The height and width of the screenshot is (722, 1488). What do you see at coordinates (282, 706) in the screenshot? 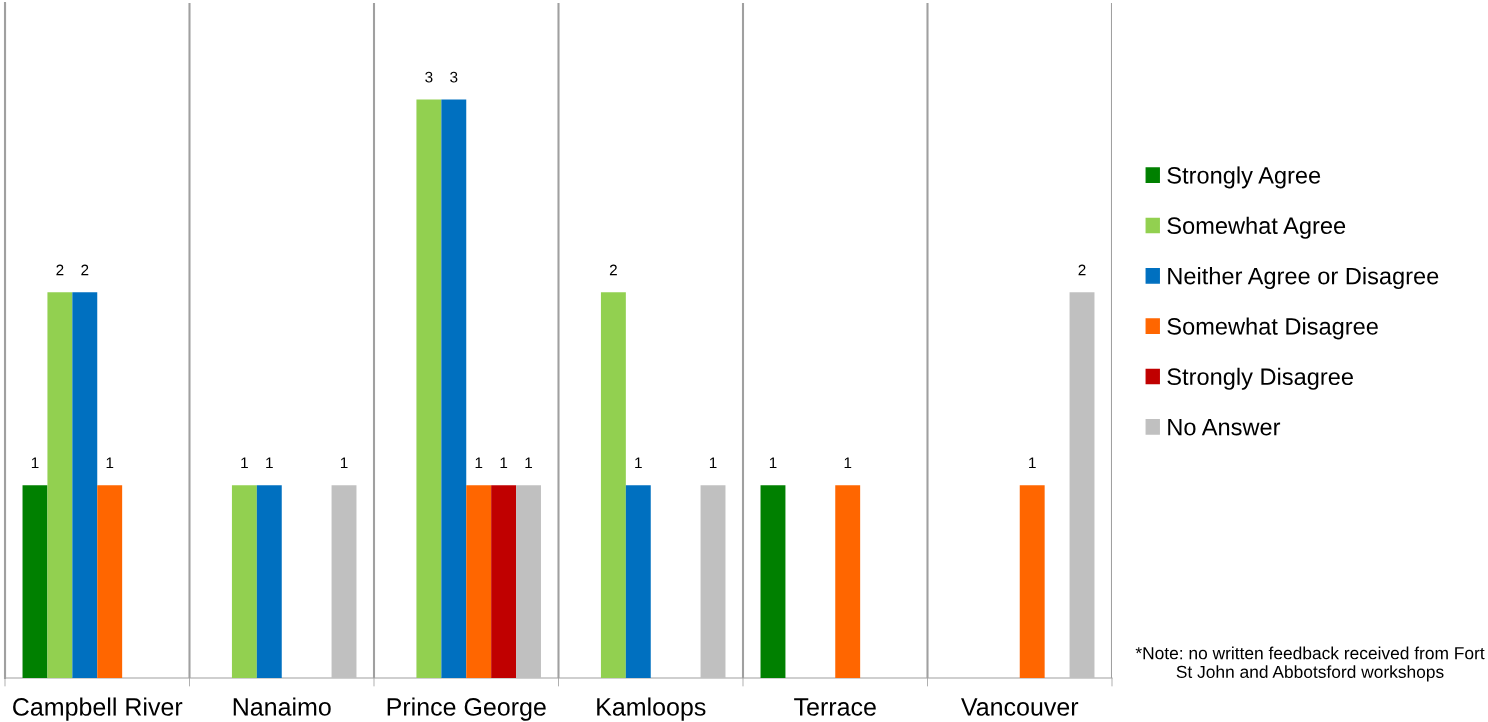
I see `x-tick-label: Nanaimo` at bounding box center [282, 706].